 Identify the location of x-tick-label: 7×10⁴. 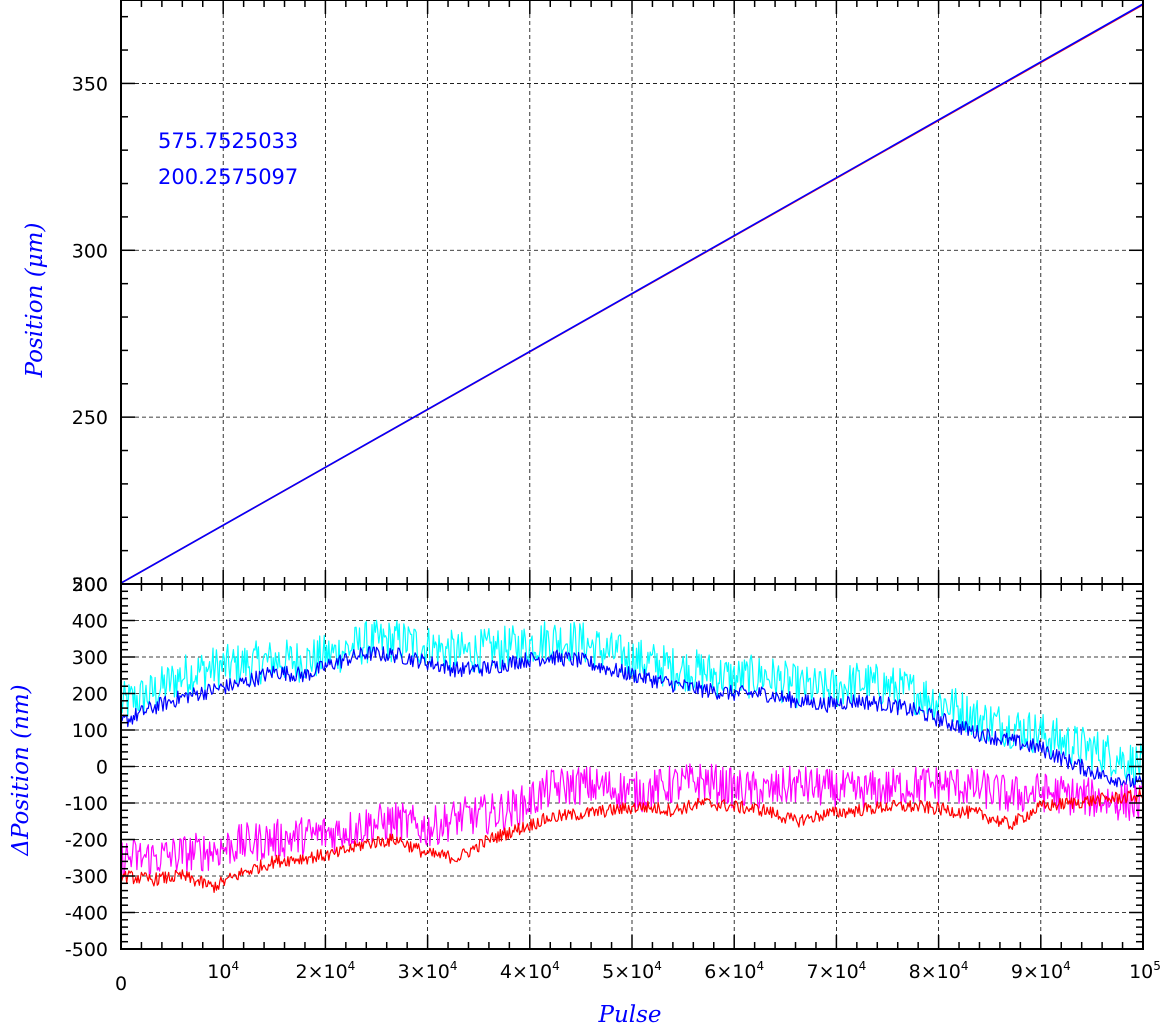
(836, 971).